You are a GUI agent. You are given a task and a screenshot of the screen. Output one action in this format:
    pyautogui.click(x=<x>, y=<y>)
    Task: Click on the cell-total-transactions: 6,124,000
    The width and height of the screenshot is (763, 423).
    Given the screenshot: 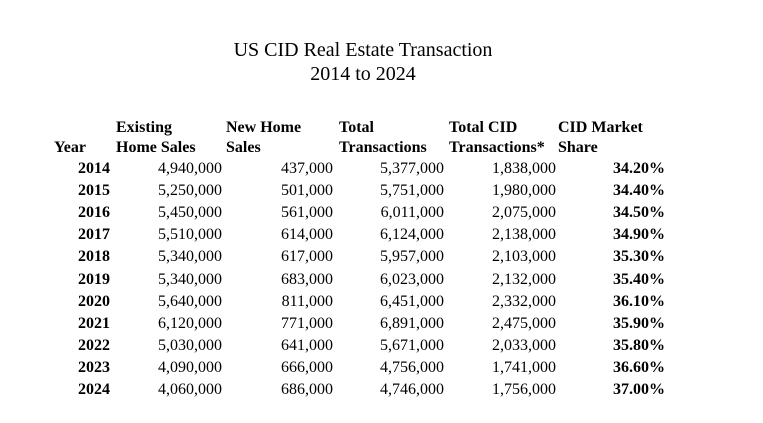 What is the action you would take?
    pyautogui.click(x=412, y=235)
    